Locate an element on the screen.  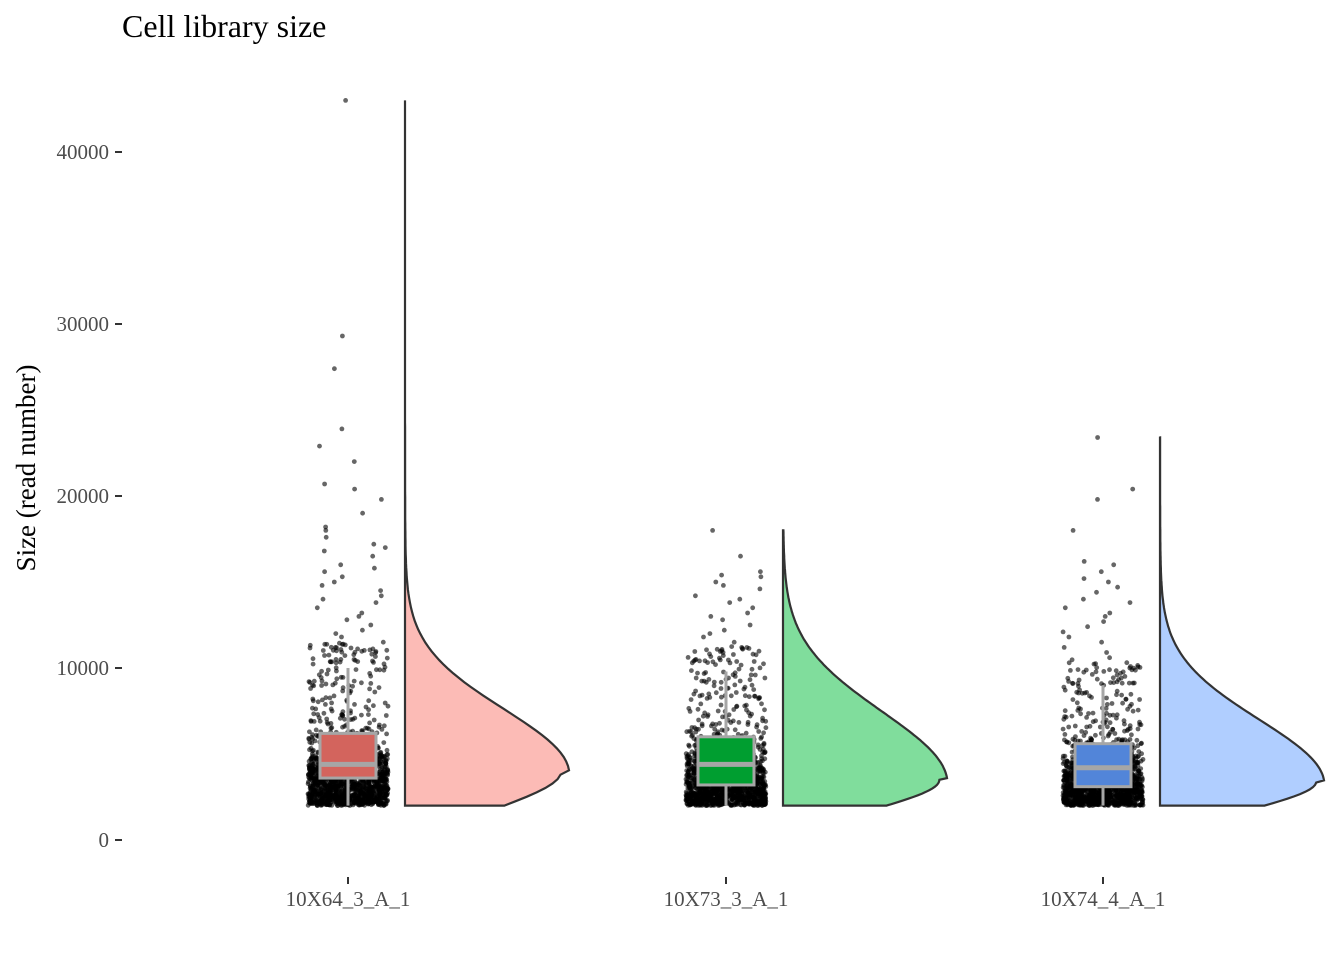
chart-title: Cell library size is located at coordinates (224, 26).